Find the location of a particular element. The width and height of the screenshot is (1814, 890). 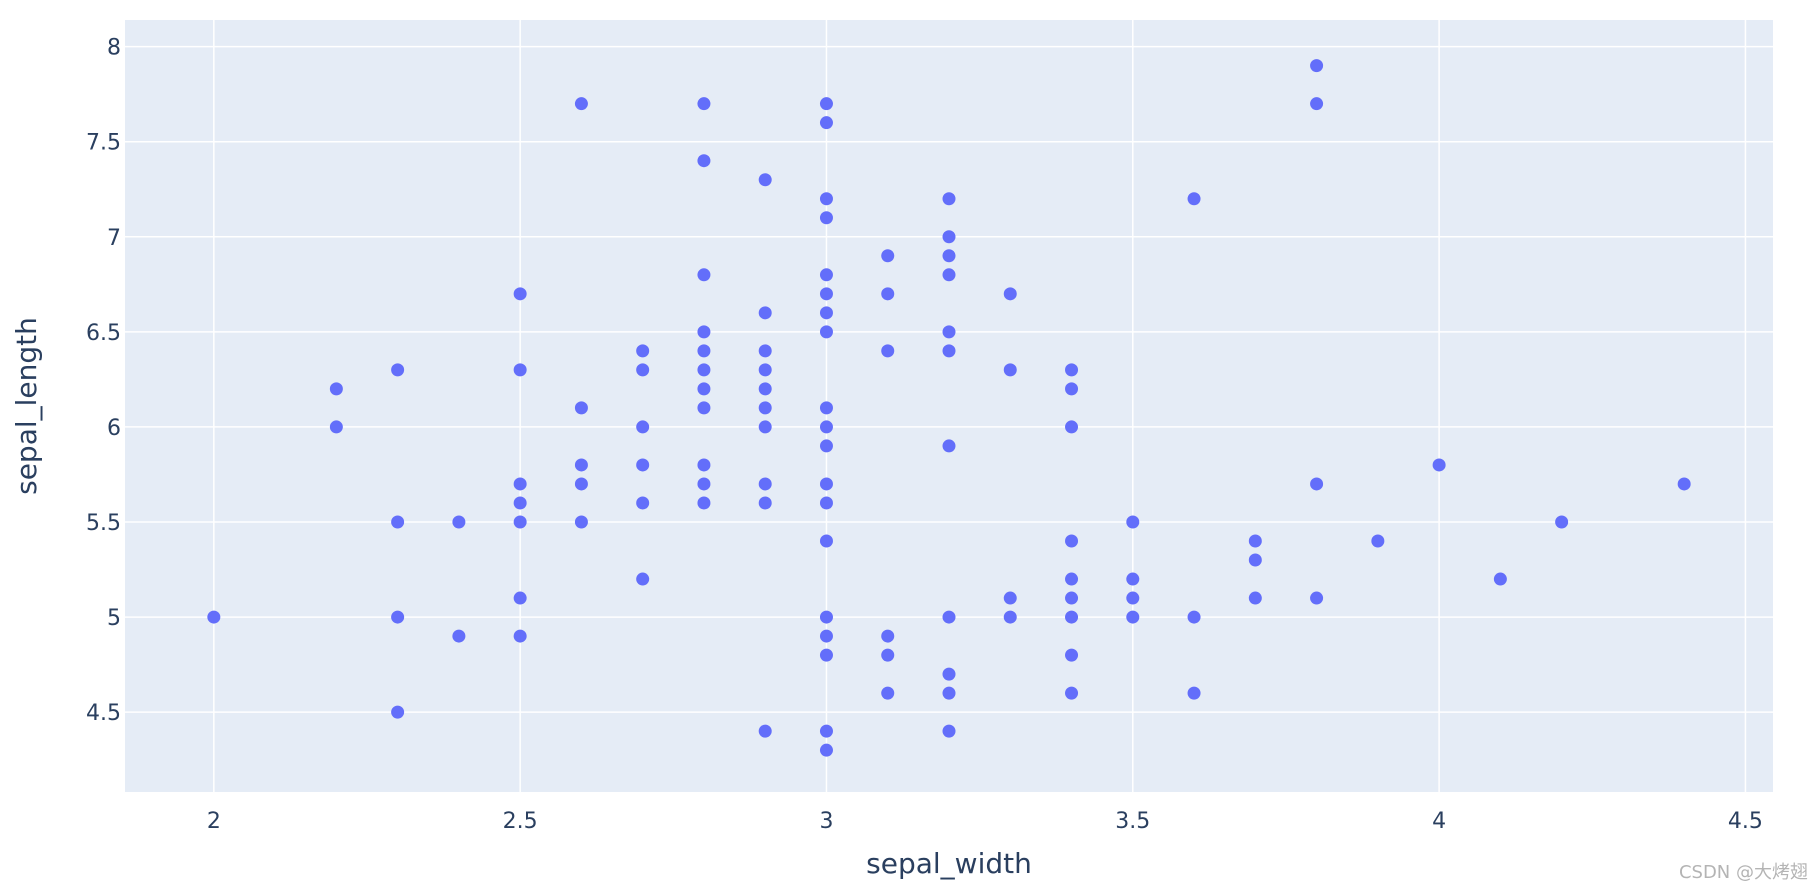

y-tick-label: 7.5 is located at coordinates (103, 143).